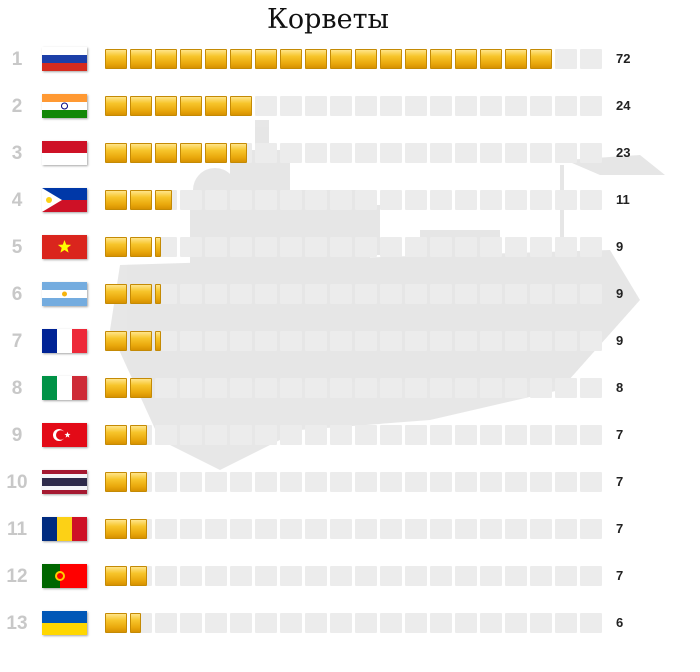  Describe the element at coordinates (620, 246) in the screenshot. I see `value-label: 9` at that location.